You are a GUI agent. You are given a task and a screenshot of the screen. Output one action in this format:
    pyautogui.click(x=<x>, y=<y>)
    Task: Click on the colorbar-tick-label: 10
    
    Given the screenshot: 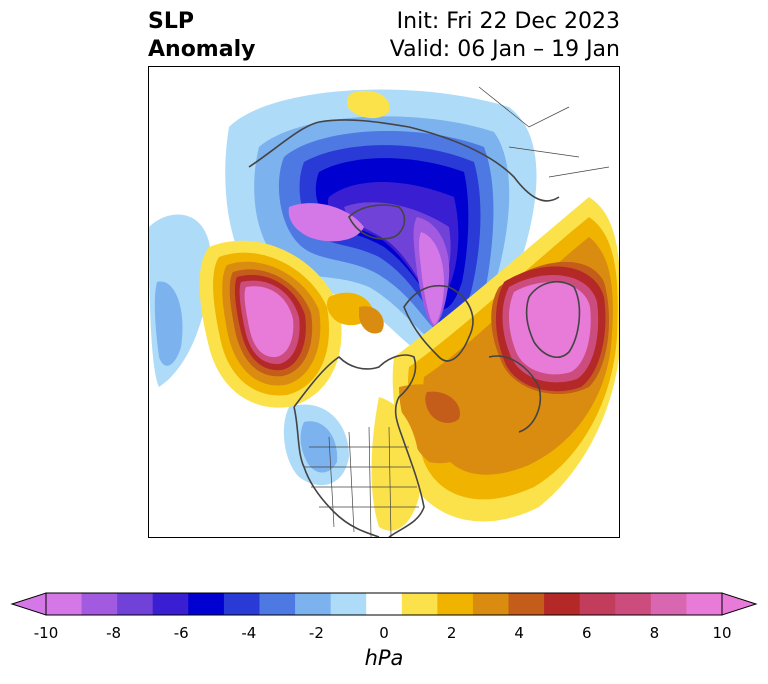 What is the action you would take?
    pyautogui.click(x=722, y=633)
    